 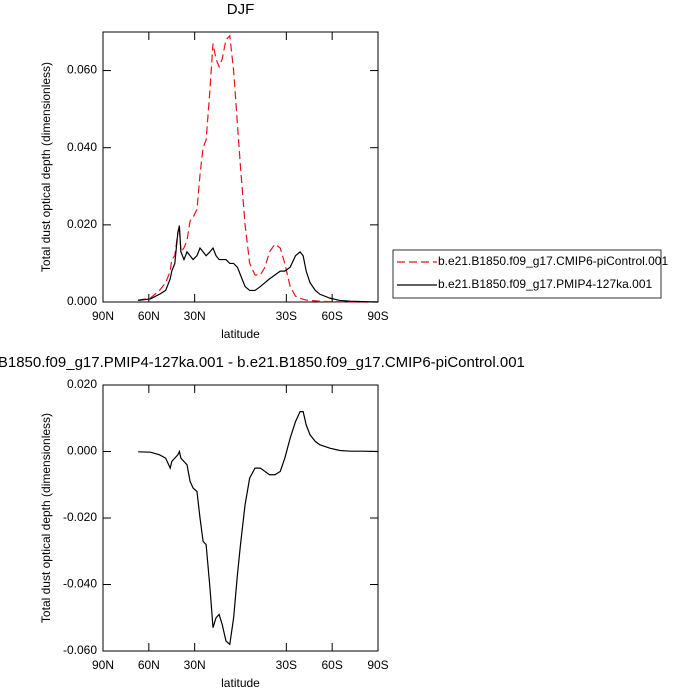 I want to click on y-tick-label: -0.020, so click(x=80, y=517).